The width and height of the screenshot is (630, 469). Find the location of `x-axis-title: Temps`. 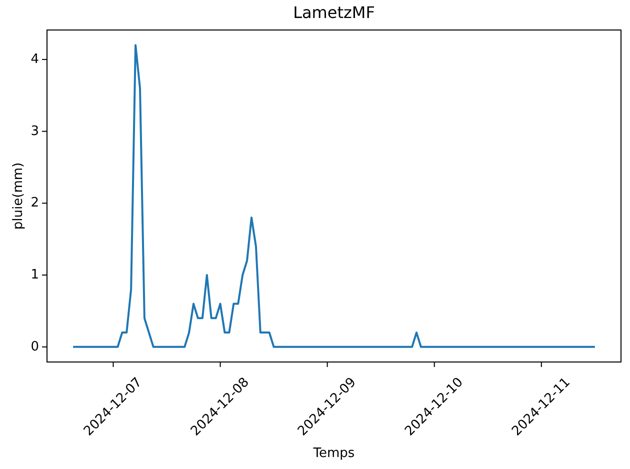

x-axis-title: Temps is located at coordinates (333, 453).